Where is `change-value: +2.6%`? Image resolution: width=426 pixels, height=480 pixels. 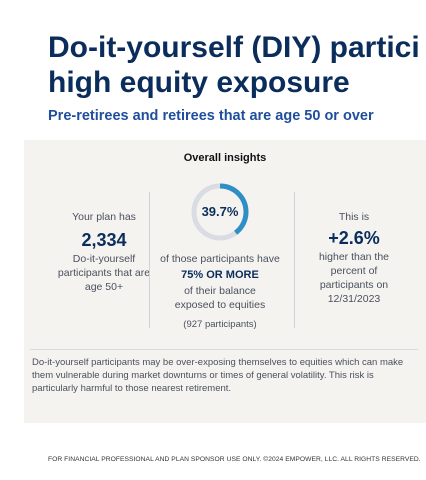 change-value: +2.6% is located at coordinates (354, 238).